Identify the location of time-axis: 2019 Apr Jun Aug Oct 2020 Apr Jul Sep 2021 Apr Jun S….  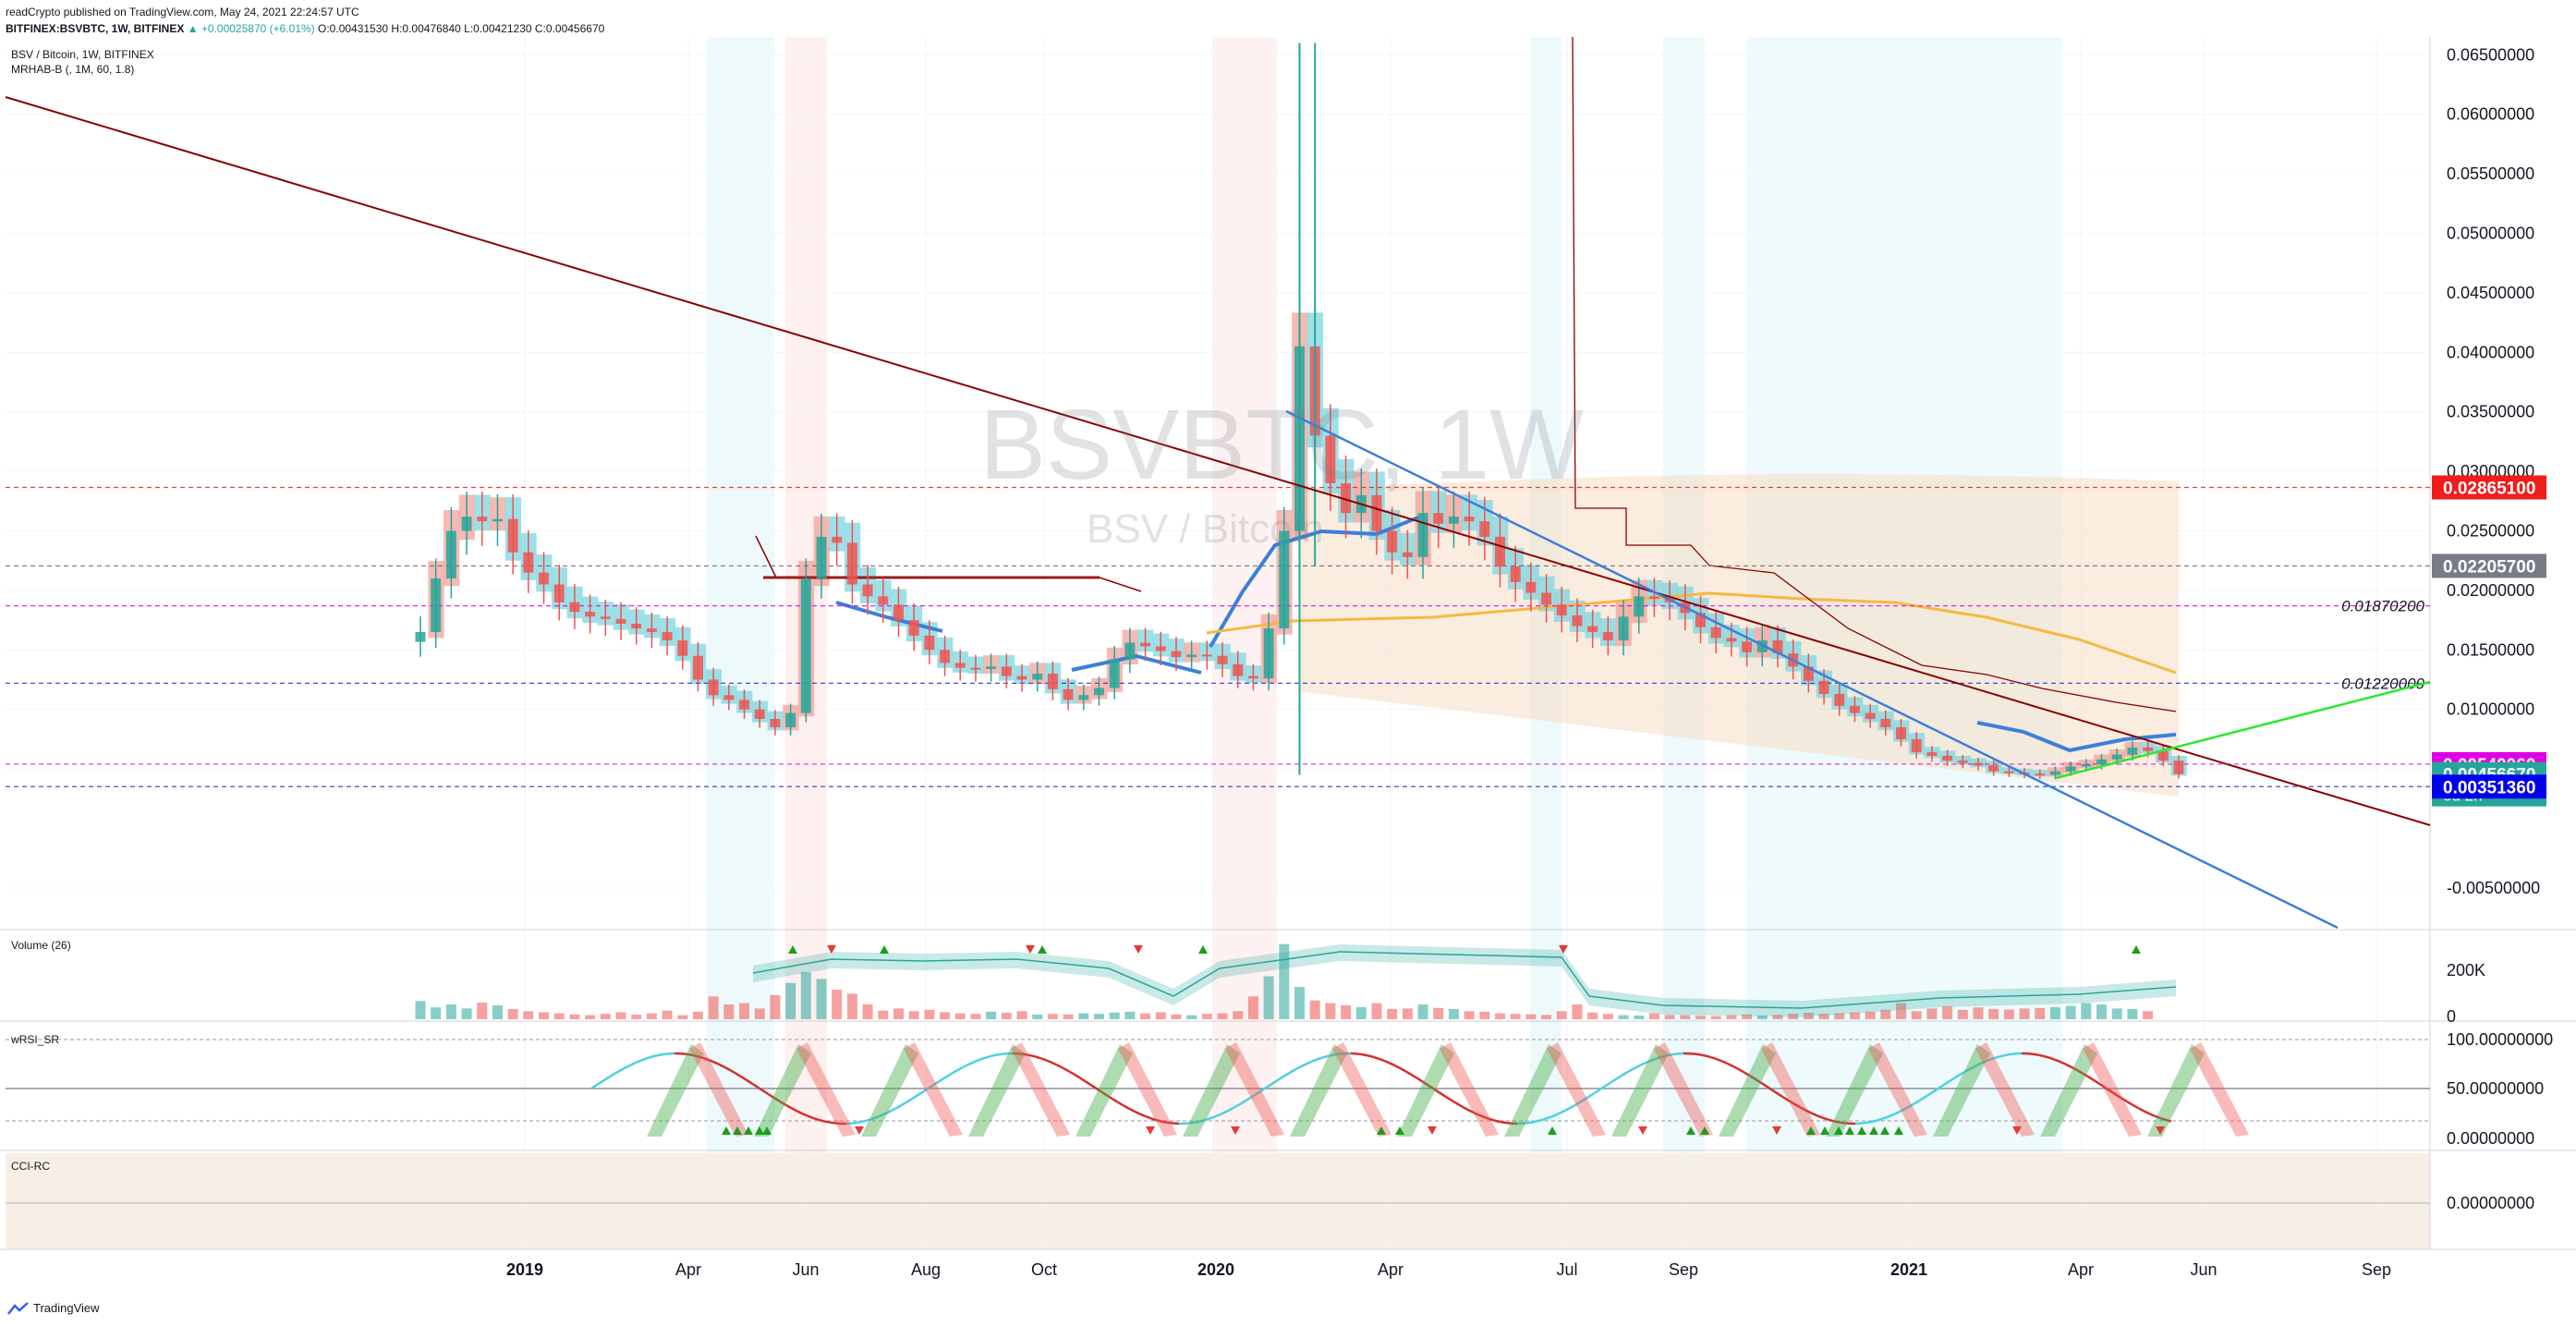
(1448, 1269).